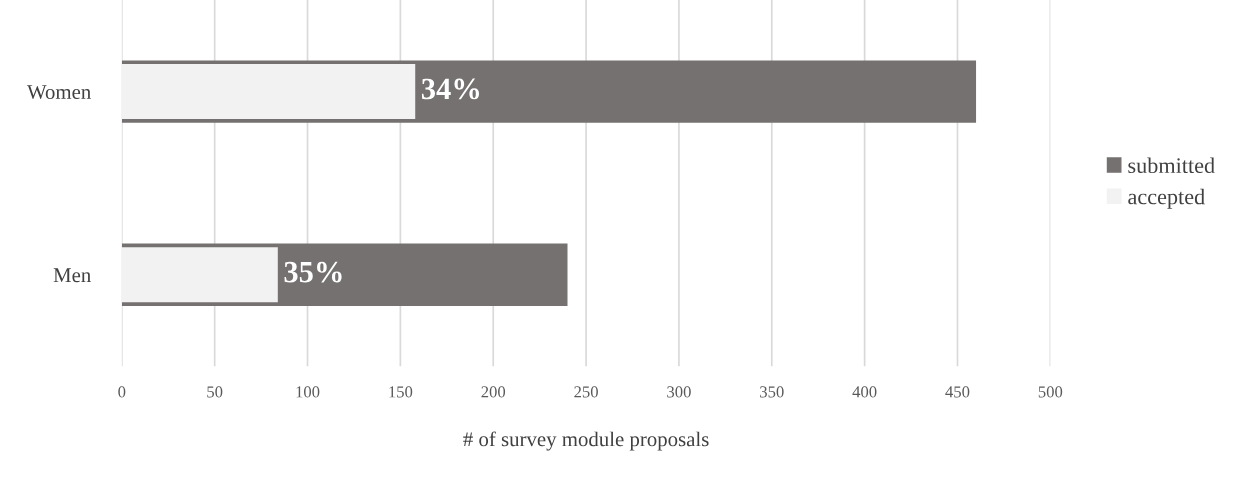  I want to click on x-tick-label: 200, so click(493, 392).